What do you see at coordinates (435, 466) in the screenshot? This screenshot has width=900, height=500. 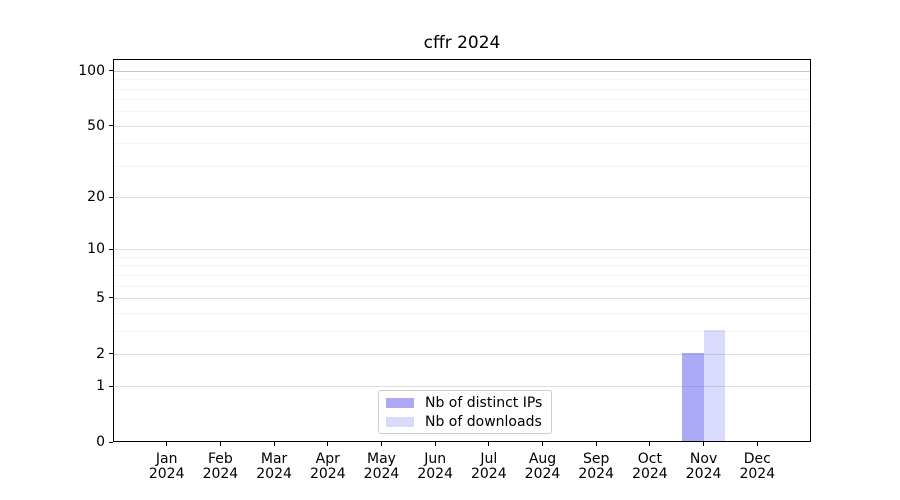 I see `x-tick-label: Jun 2024` at bounding box center [435, 466].